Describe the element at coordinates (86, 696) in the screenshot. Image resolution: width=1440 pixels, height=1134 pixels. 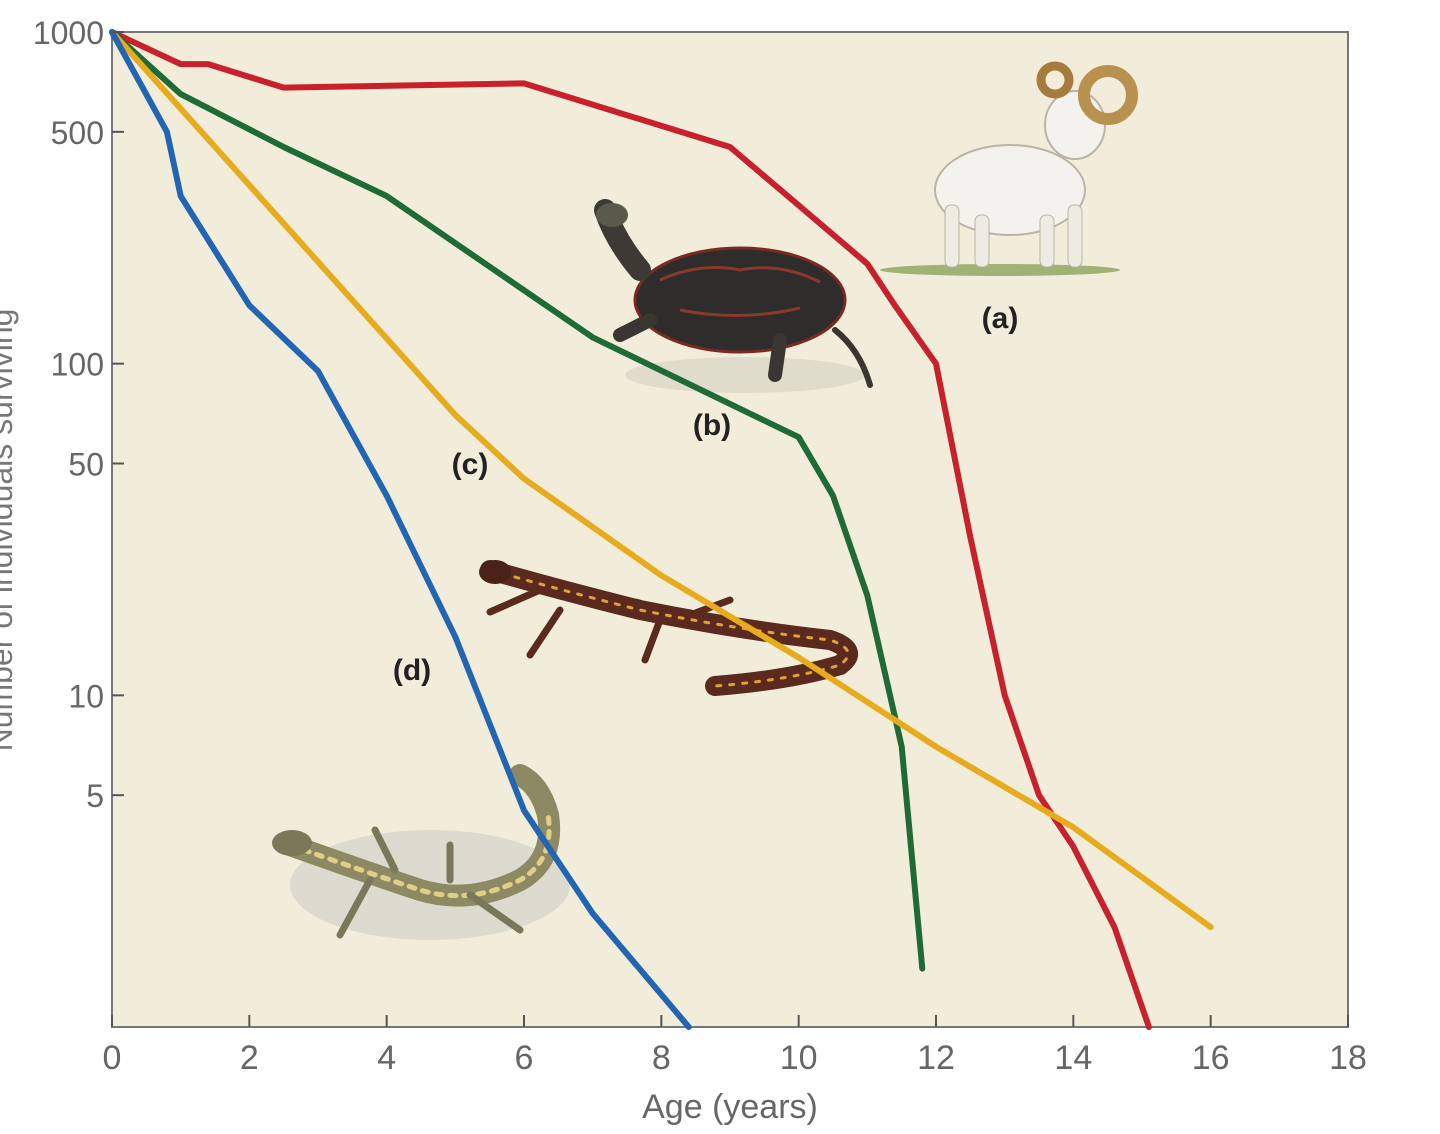
I see `y-tick-label: 10` at that location.